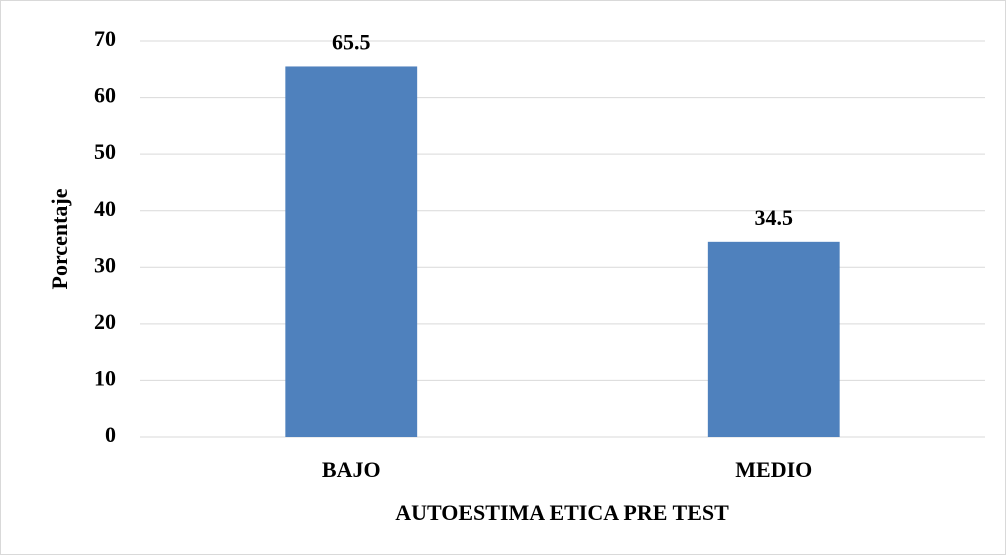 The height and width of the screenshot is (555, 1006). Describe the element at coordinates (105, 95) in the screenshot. I see `y-tick-label: 60` at that location.